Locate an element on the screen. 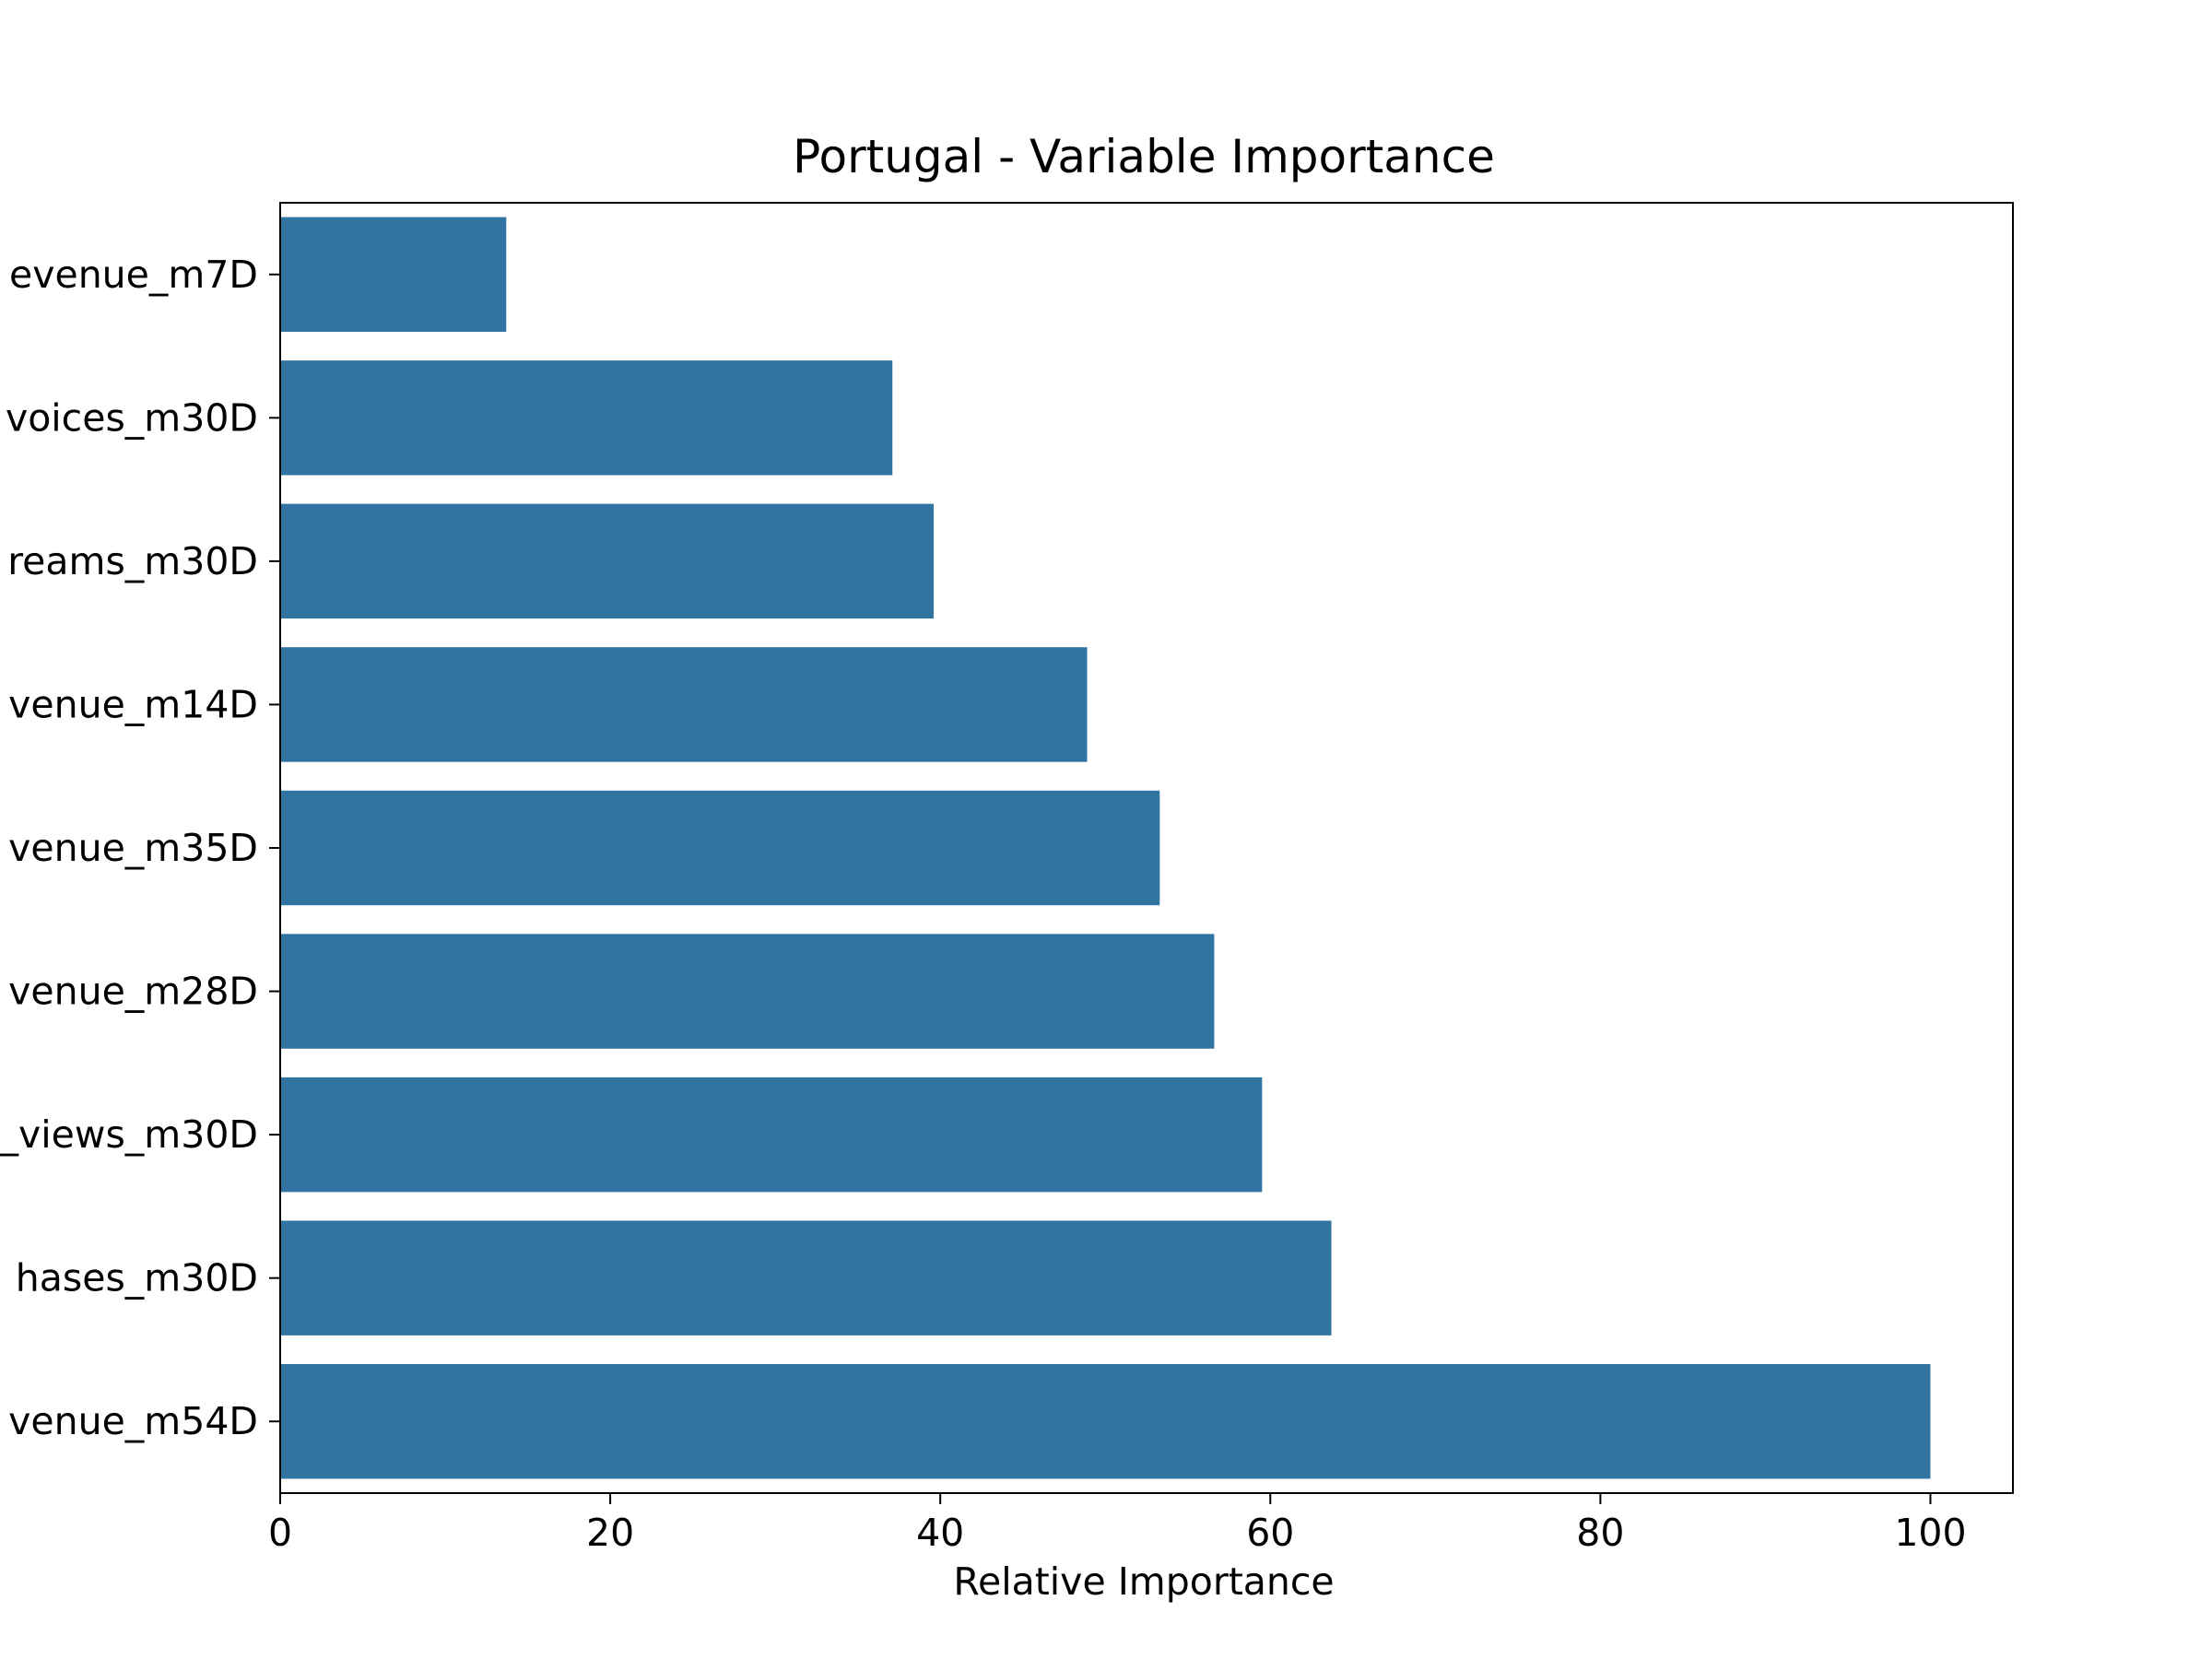 This screenshot has width=2212, height=1659. x-tick-label-3: 60 is located at coordinates (1270, 1533).